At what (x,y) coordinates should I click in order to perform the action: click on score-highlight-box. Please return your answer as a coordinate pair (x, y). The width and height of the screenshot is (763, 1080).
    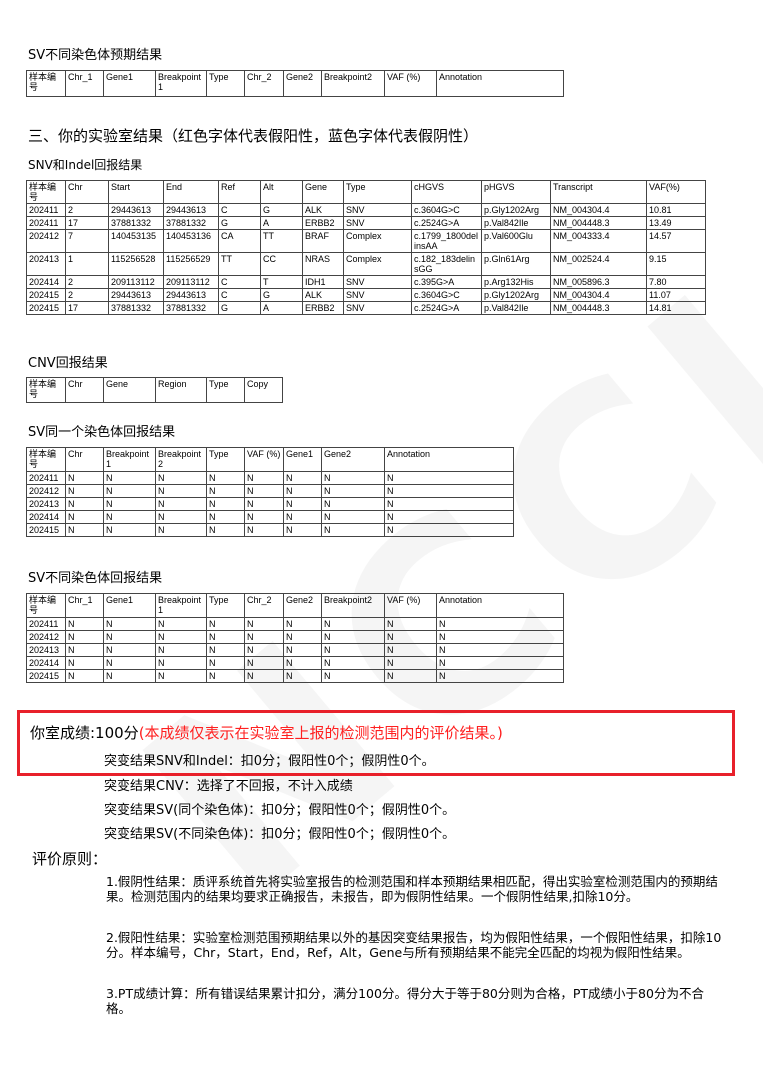
    Looking at the image, I should click on (376, 743).